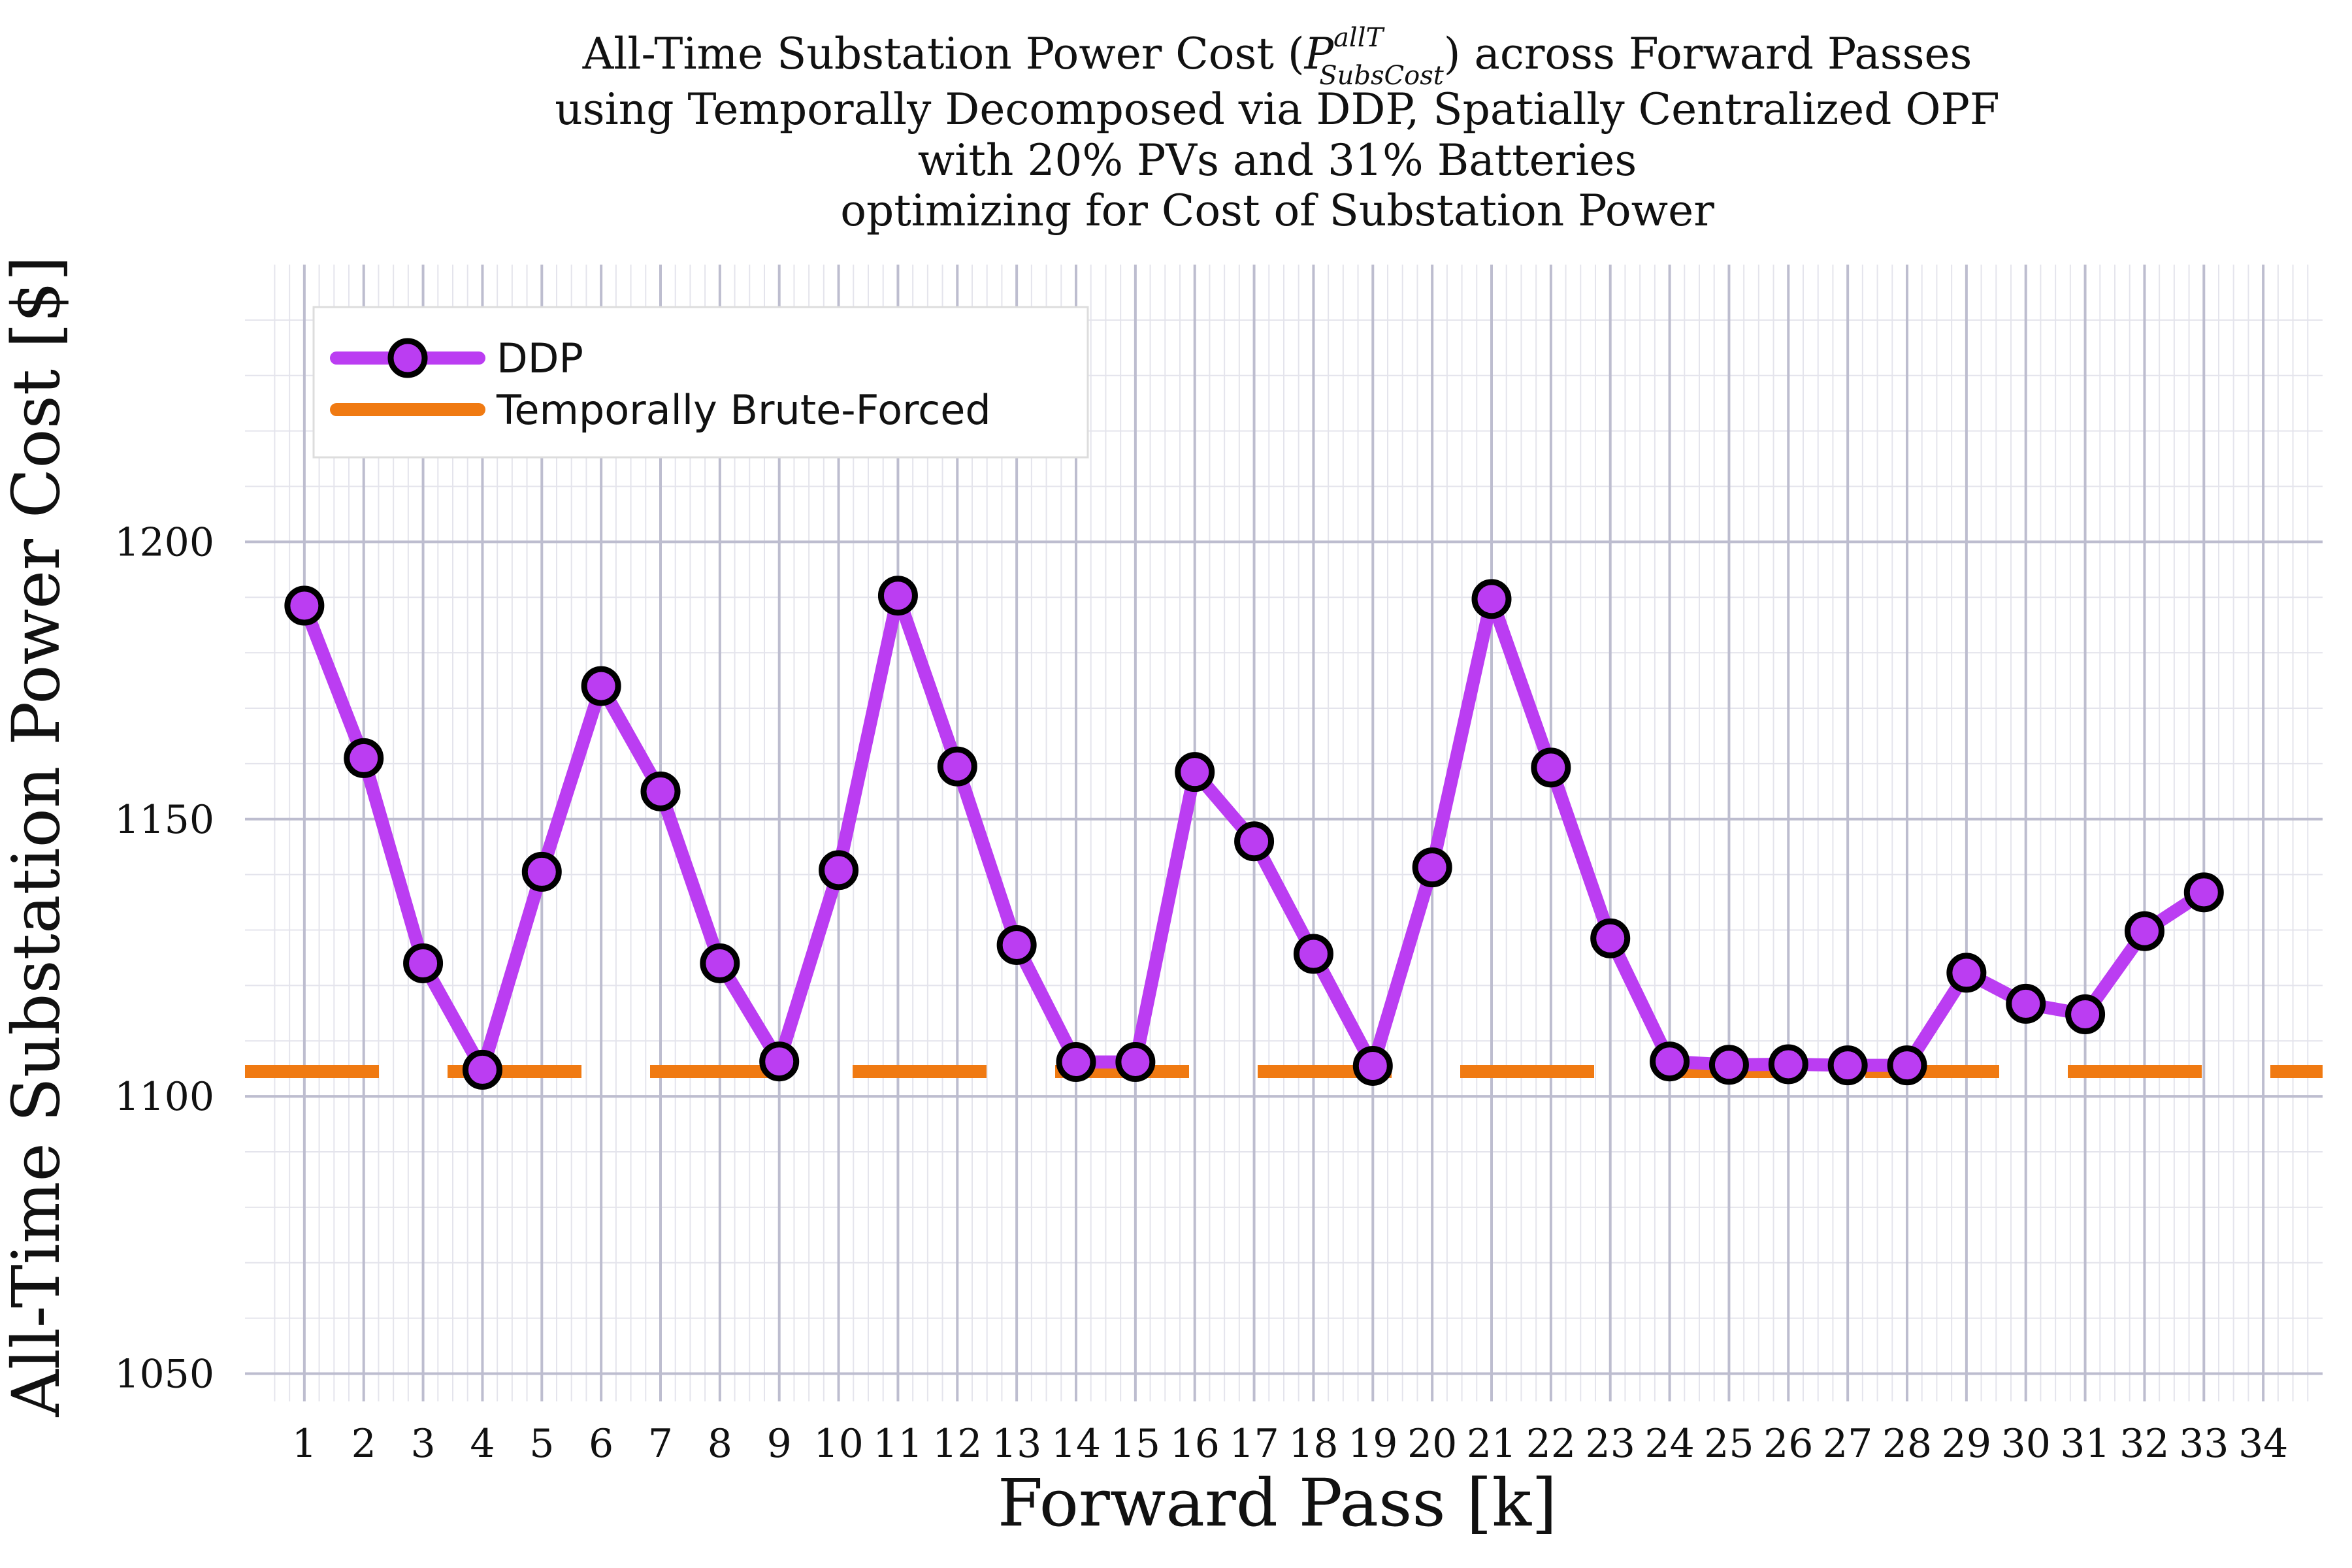 This screenshot has height=1568, width=2352. Describe the element at coordinates (37, 837) in the screenshot. I see `y-axis-label: All-Time Substation Power Cost [$]` at that location.